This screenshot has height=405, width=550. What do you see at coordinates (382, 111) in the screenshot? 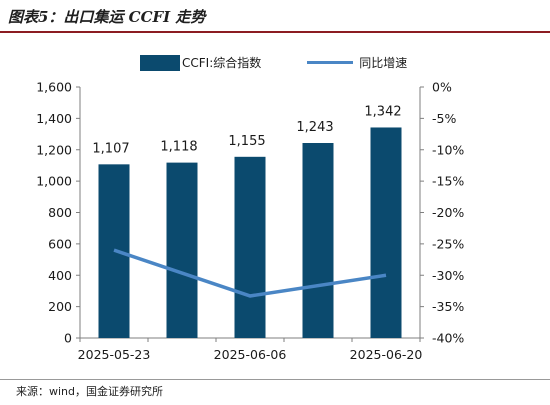
I see `bar-value-label: 1,342` at bounding box center [382, 111].